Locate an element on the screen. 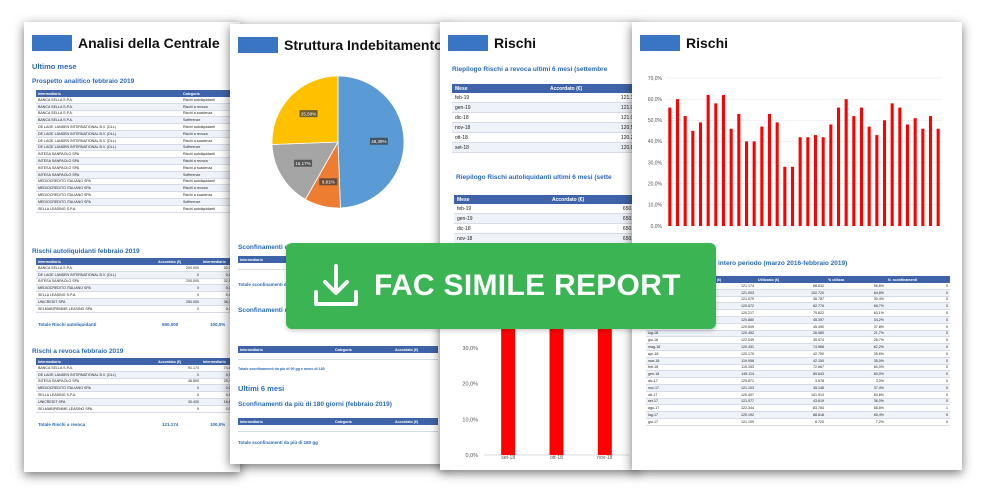 This screenshot has width=1000, height=488. x-tick-label: set-18 is located at coordinates (508, 457).